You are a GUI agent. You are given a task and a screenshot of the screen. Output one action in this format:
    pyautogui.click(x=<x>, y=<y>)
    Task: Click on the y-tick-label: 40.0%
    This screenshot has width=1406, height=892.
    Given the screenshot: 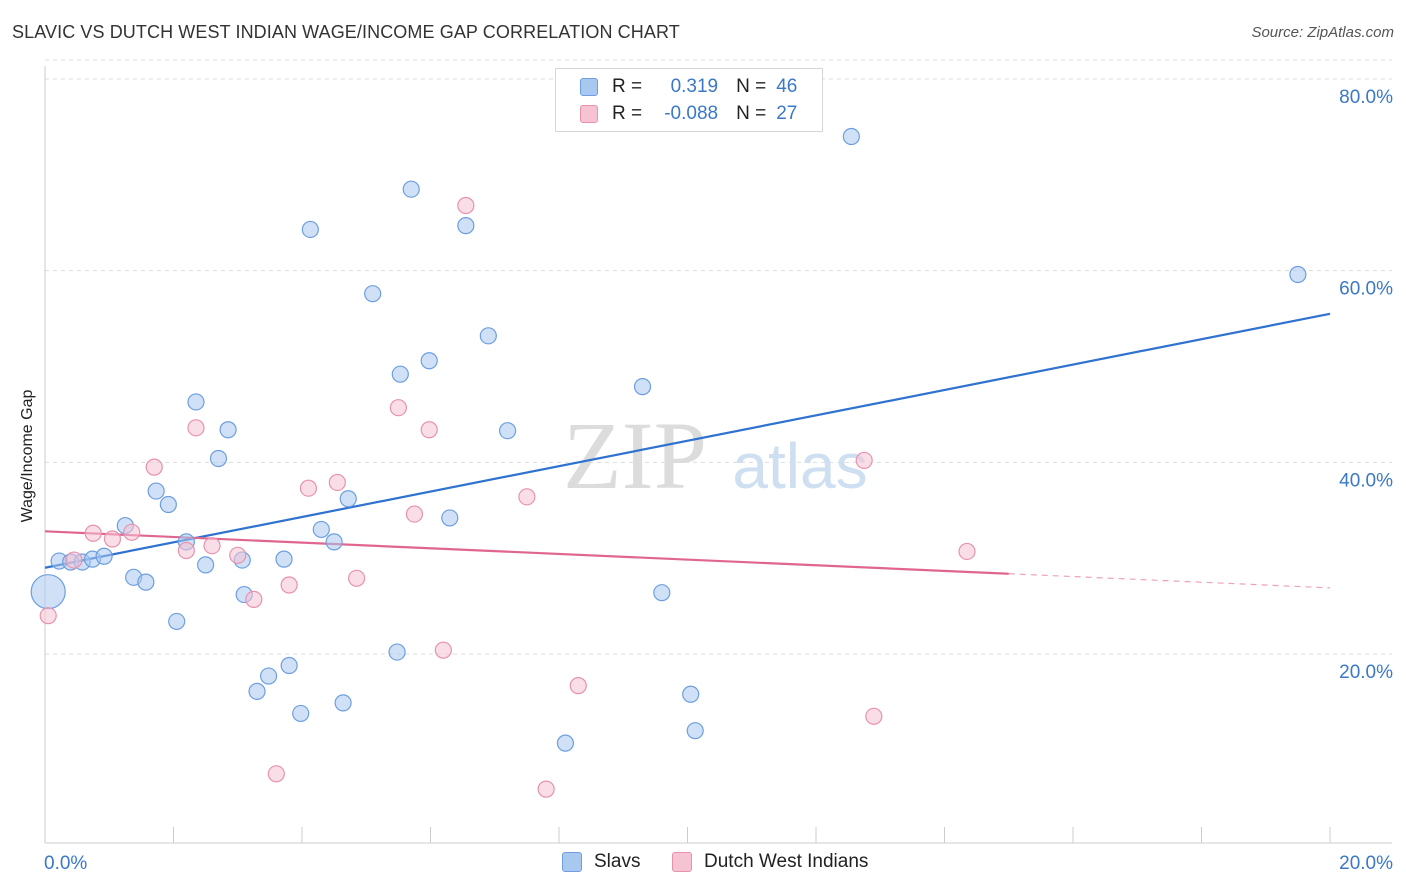 What is the action you would take?
    pyautogui.click(x=1366, y=480)
    